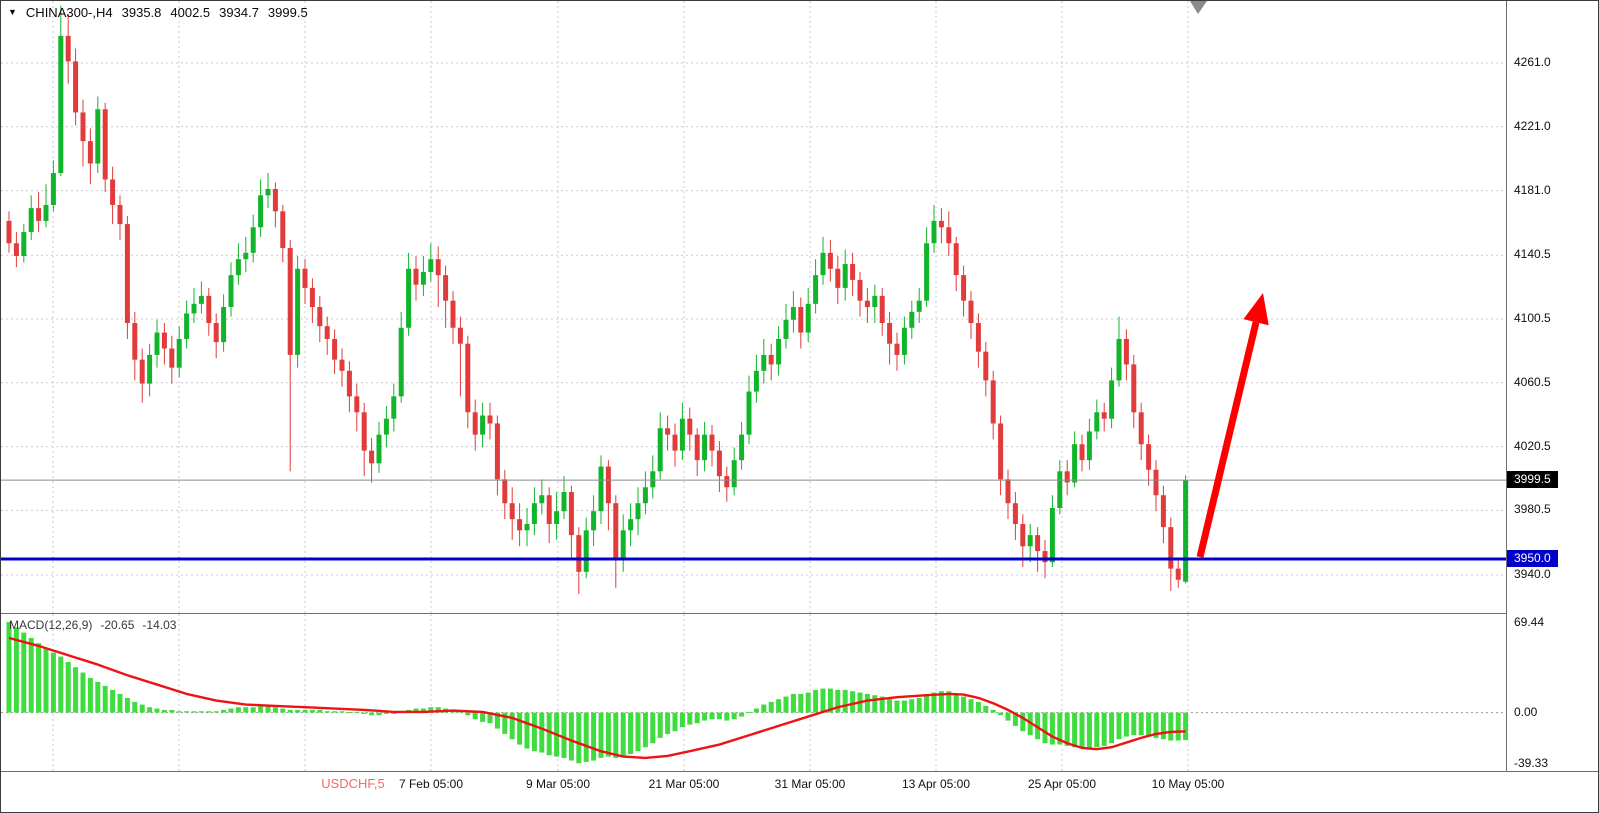  I want to click on time-tick-label: 7 Feb 05:00, so click(431, 784).